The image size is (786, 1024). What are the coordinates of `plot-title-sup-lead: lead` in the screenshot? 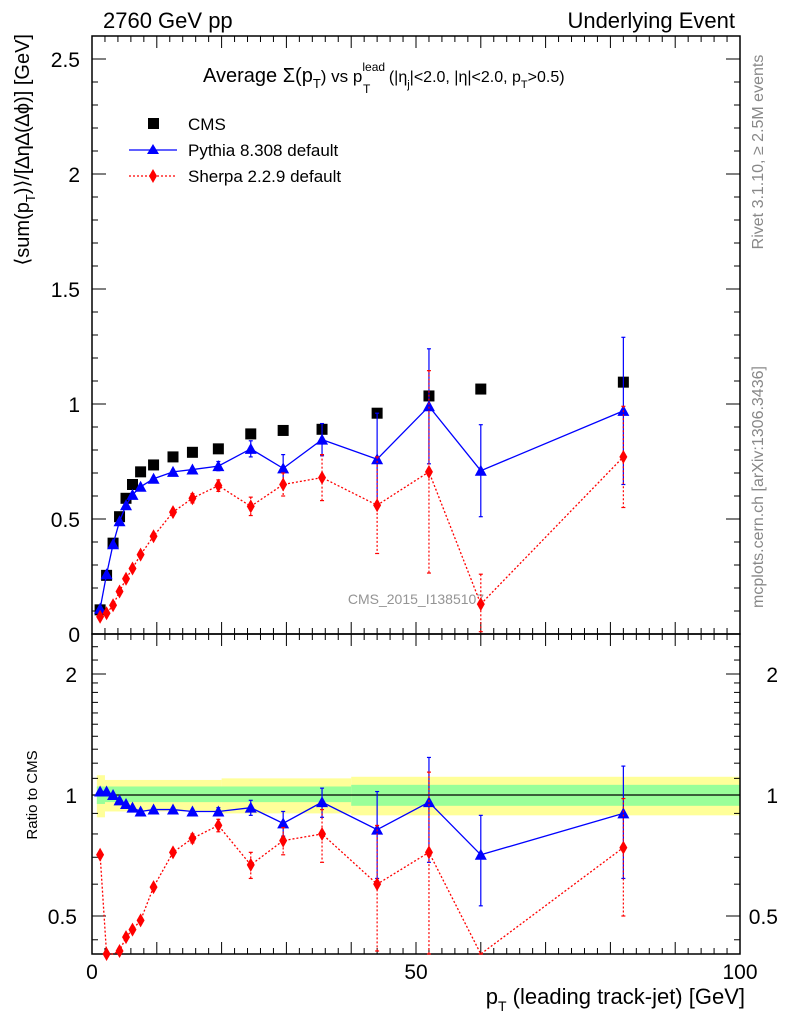 It's located at (373, 67).